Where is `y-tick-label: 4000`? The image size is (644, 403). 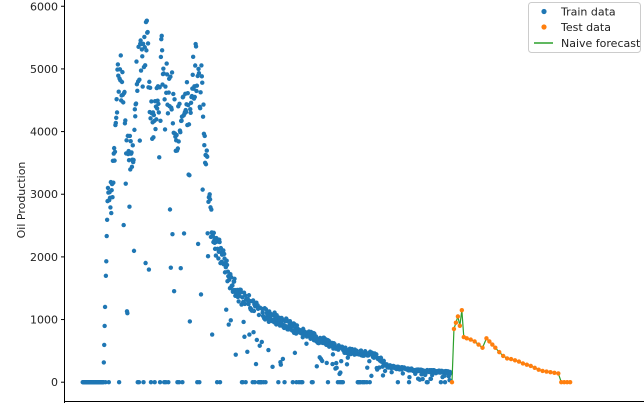 y-tick-label: 4000 is located at coordinates (44, 132).